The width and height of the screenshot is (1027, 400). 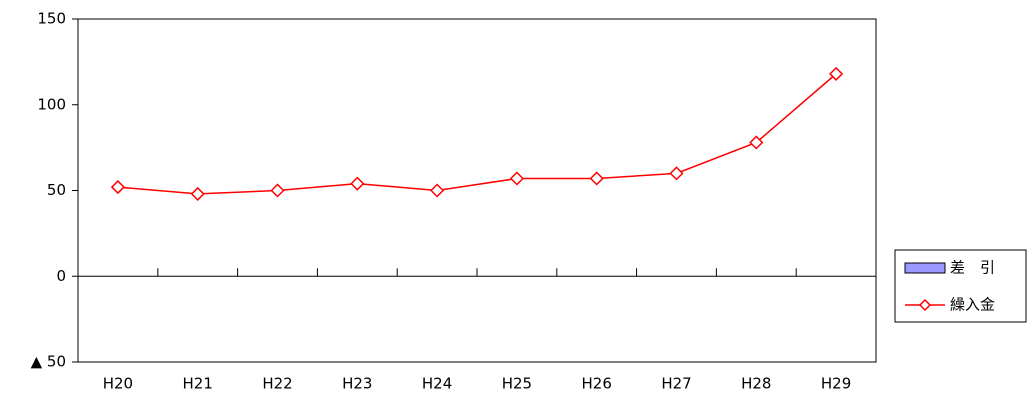 I want to click on x-tick-label: H22, so click(x=277, y=384).